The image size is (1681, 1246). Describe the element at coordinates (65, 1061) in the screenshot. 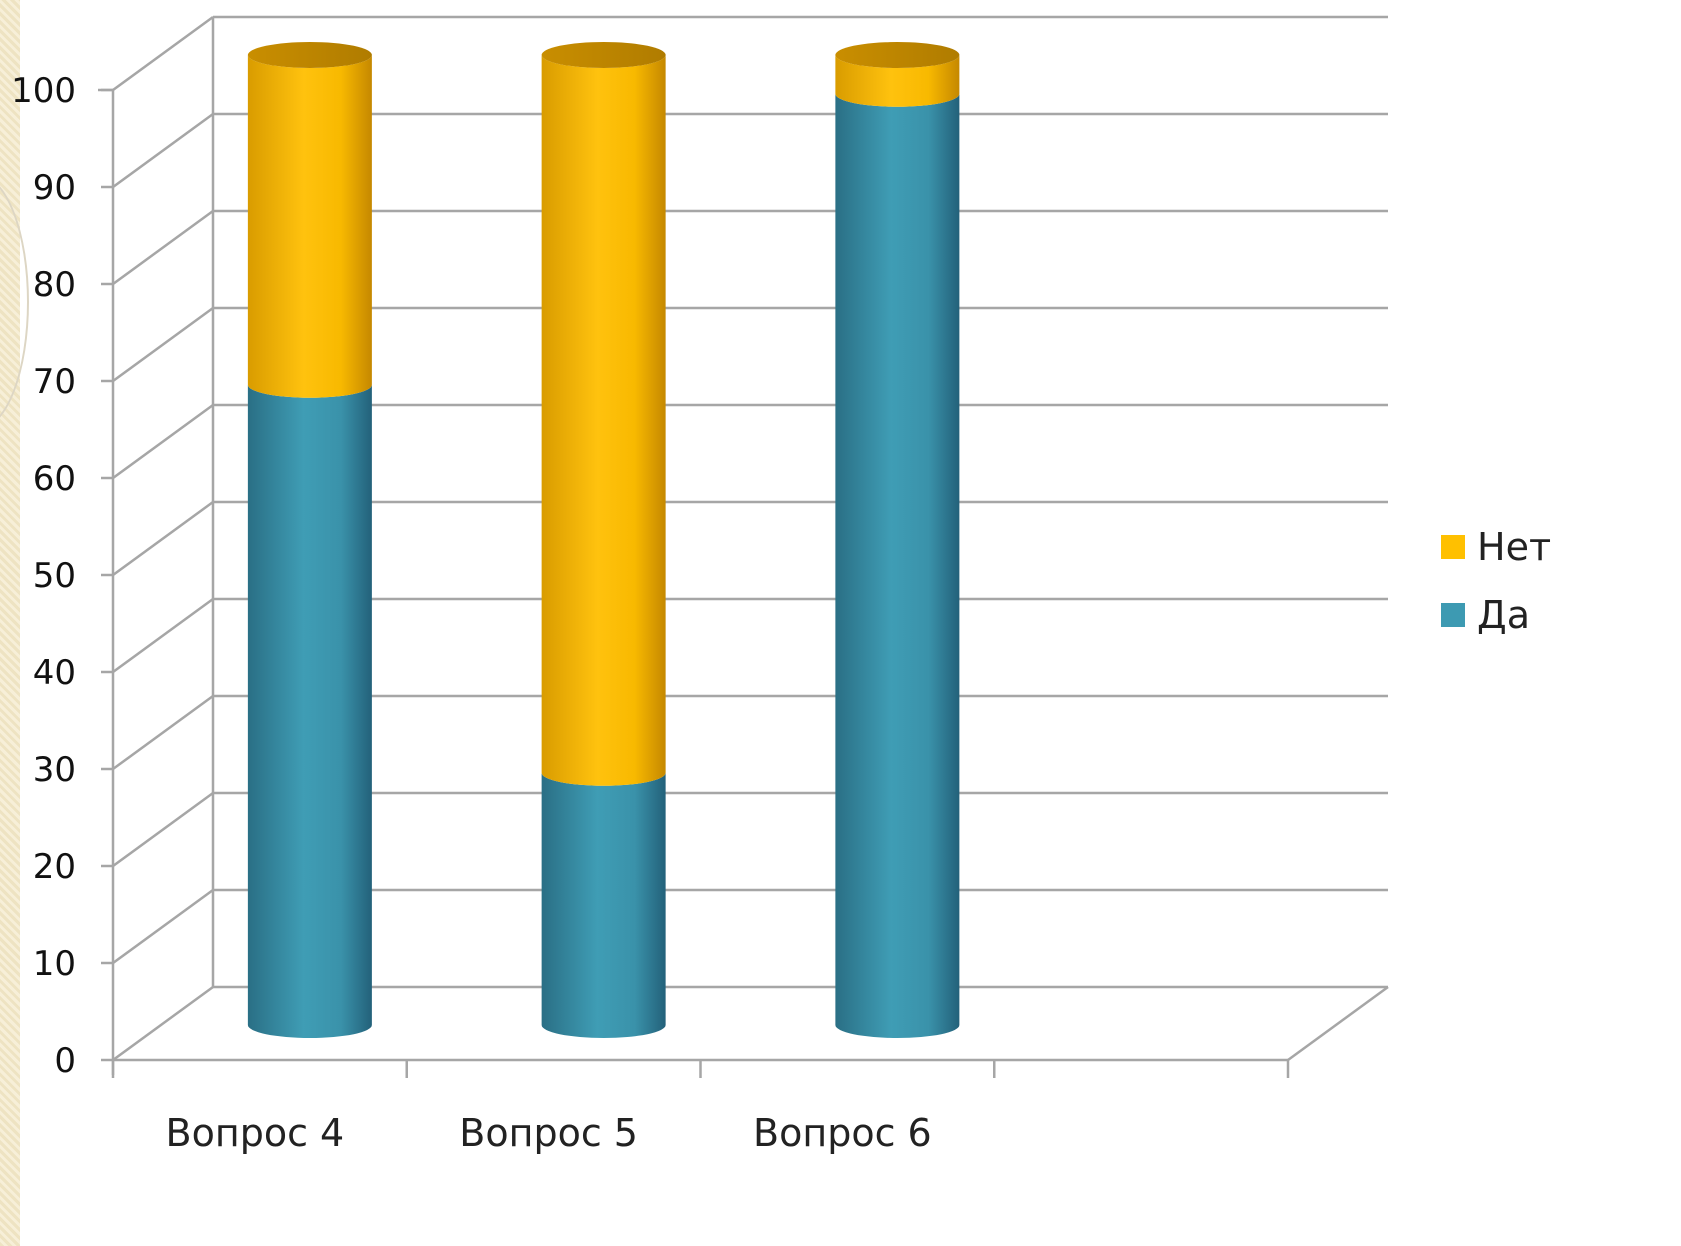

I see `y-tick-label: 0` at that location.